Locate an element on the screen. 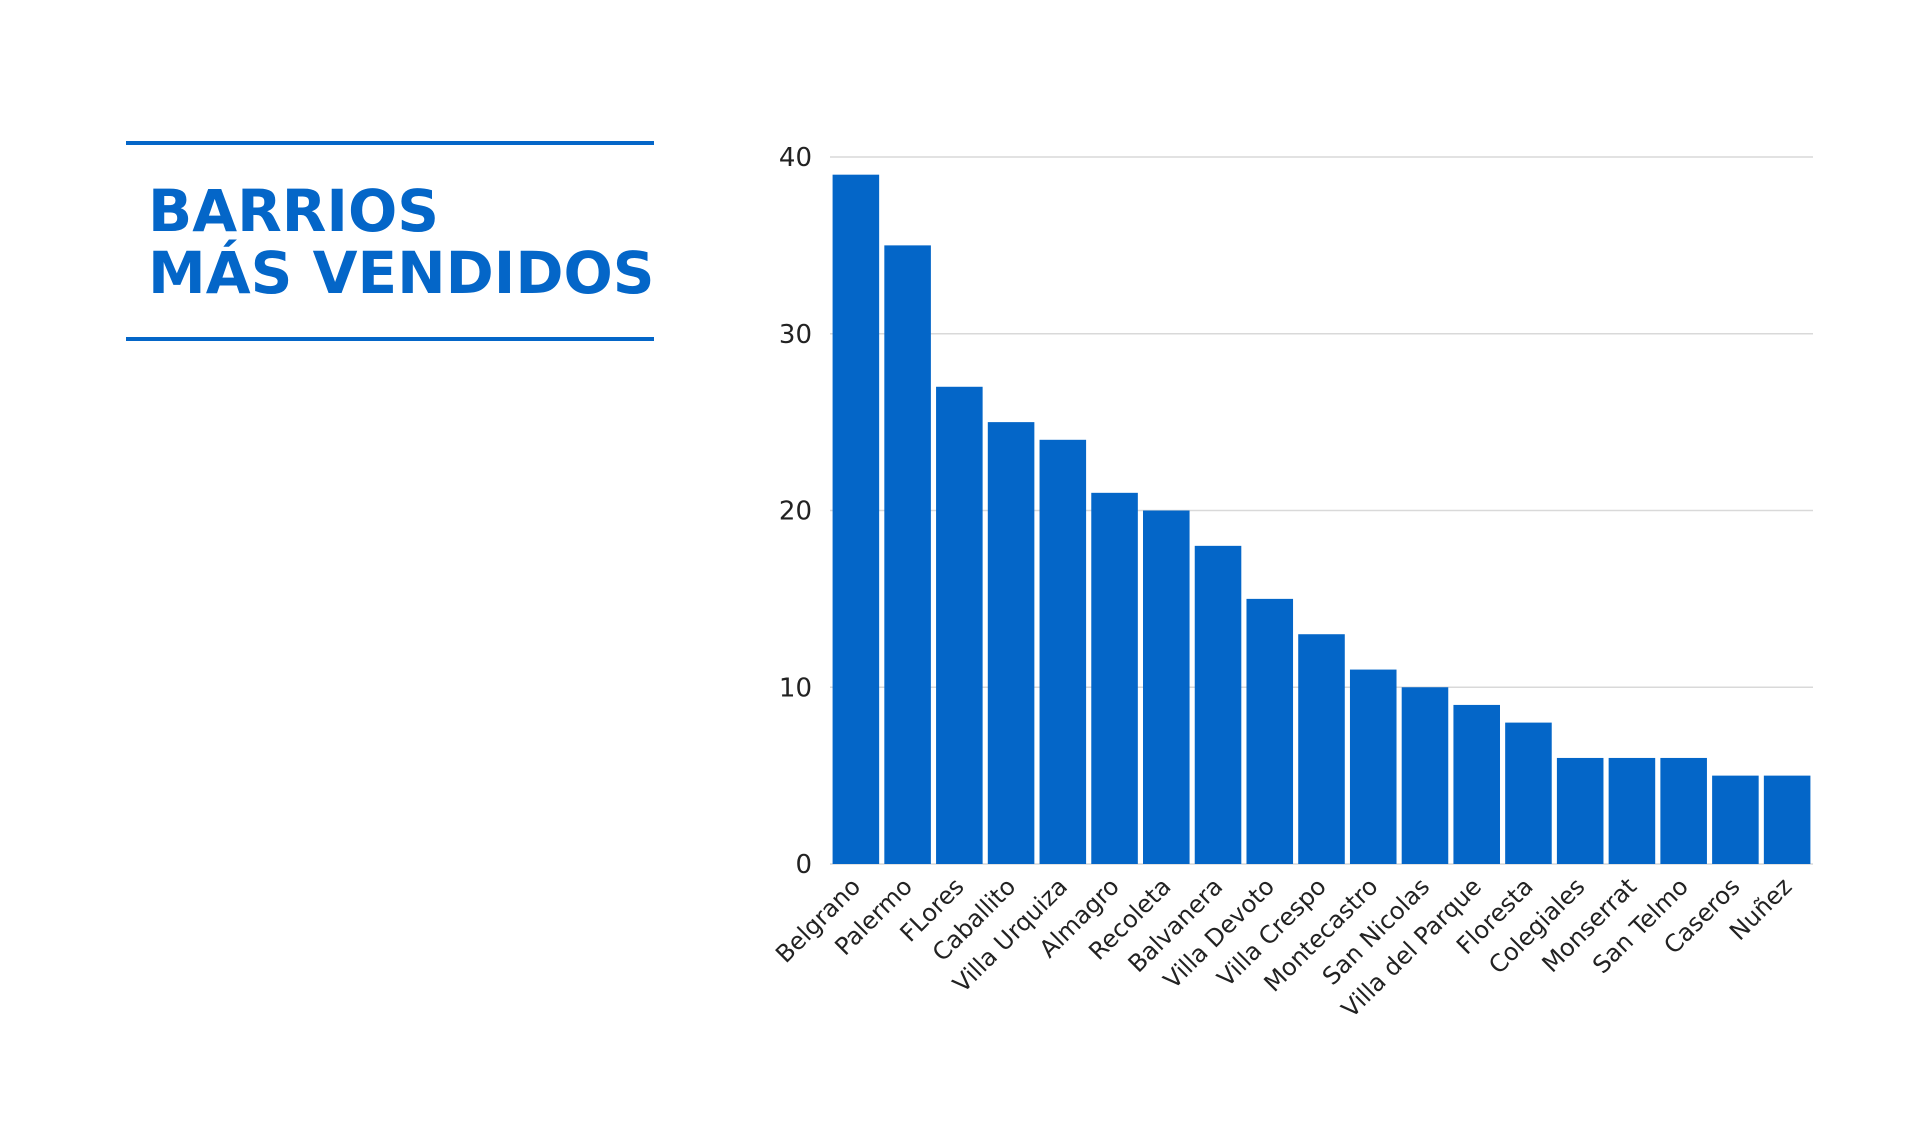 Image resolution: width=1920 pixels, height=1129 pixels. y-tick-label: 20 is located at coordinates (795, 512).